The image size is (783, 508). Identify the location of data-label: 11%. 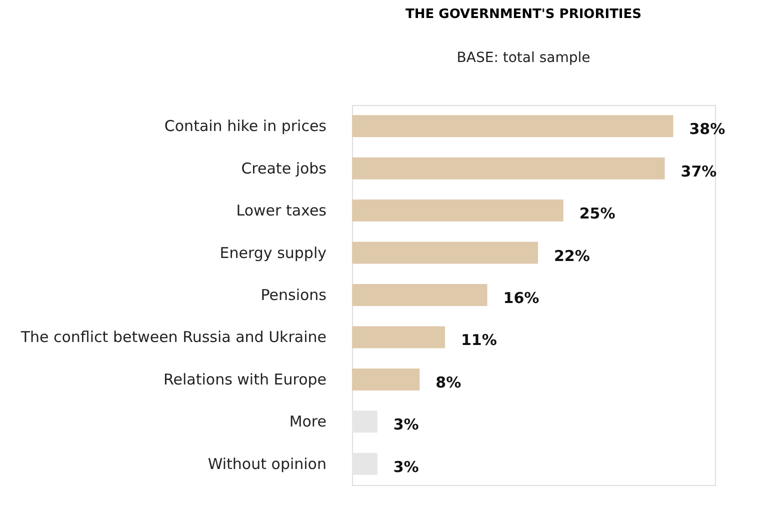
(478, 340).